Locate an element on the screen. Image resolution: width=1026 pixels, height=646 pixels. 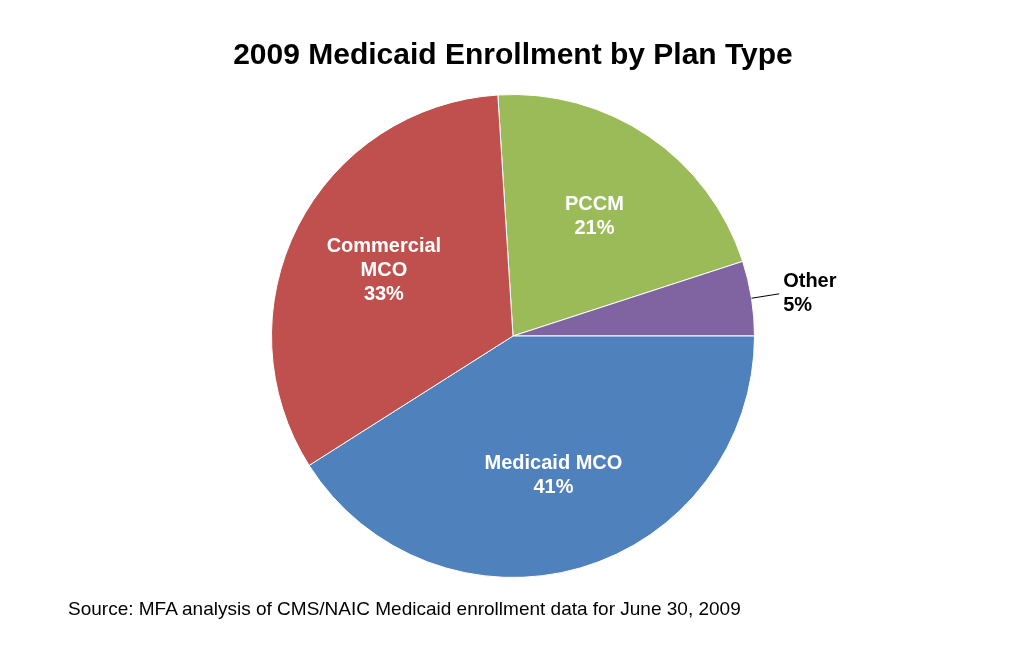
data-label: 41% is located at coordinates (553, 485).